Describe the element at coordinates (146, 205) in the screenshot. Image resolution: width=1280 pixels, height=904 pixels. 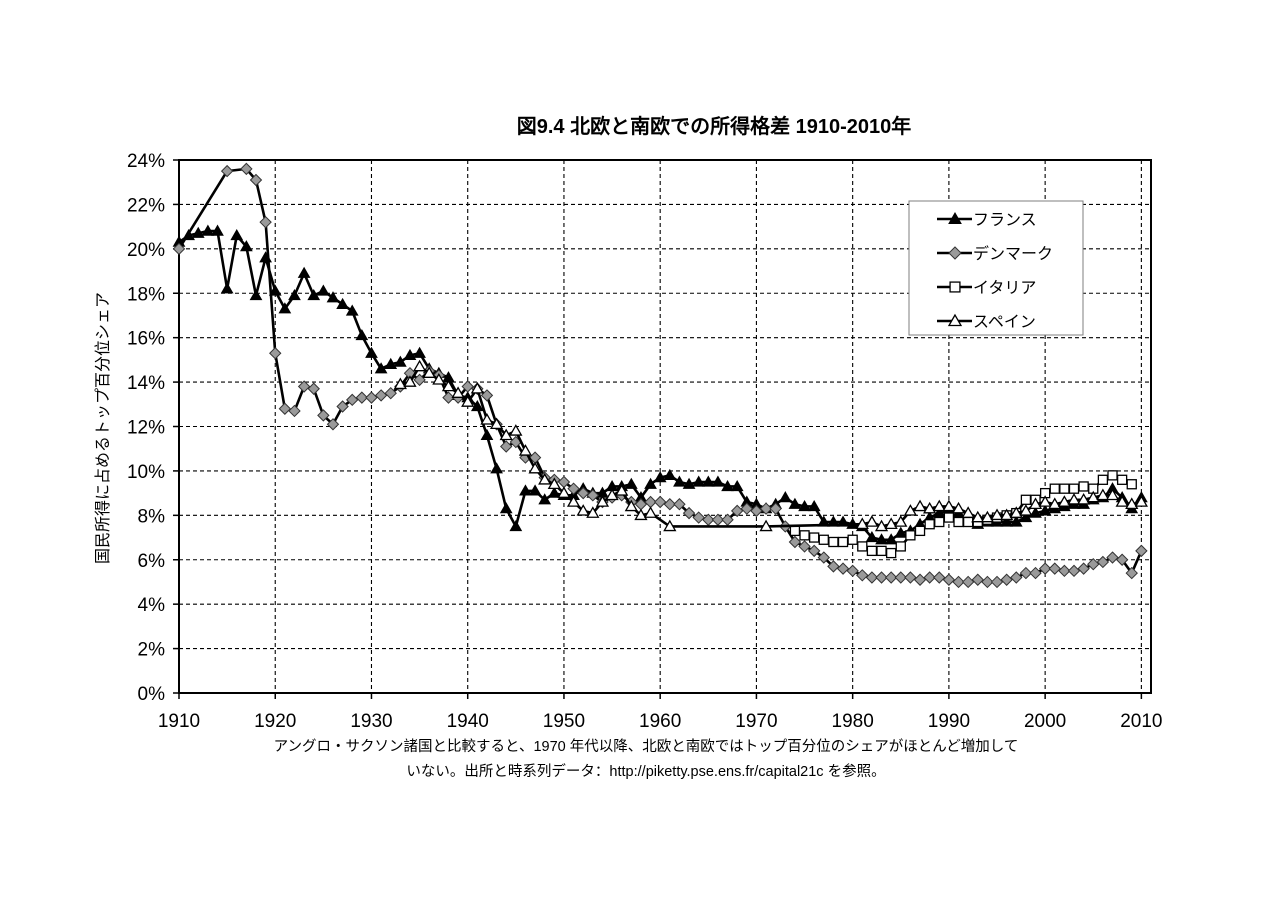
I see `y-tick-label: 22%` at that location.